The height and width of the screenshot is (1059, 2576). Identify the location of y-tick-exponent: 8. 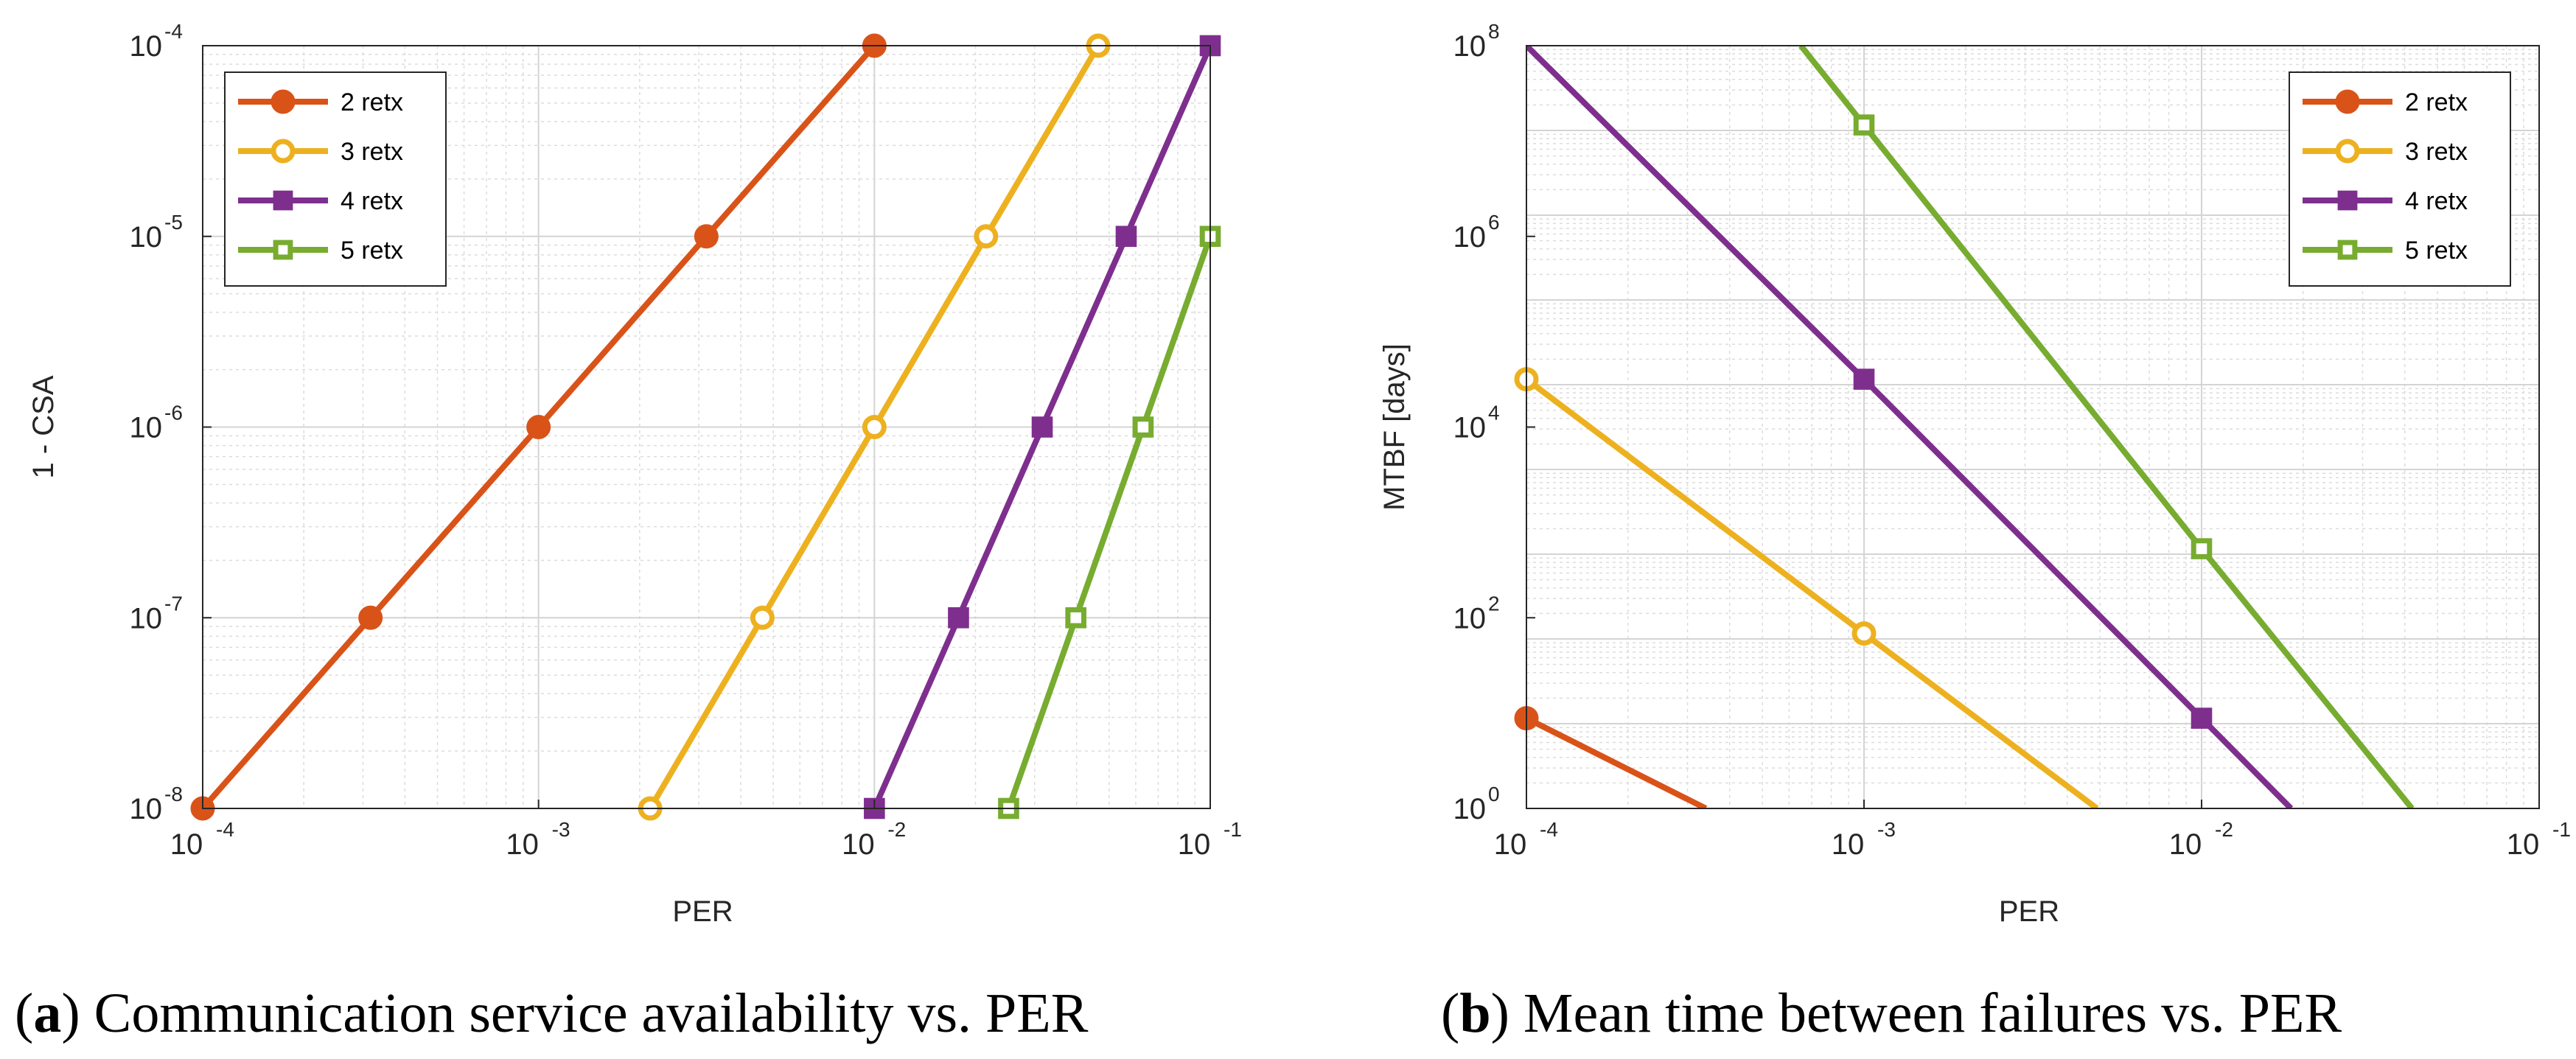
(1494, 31).